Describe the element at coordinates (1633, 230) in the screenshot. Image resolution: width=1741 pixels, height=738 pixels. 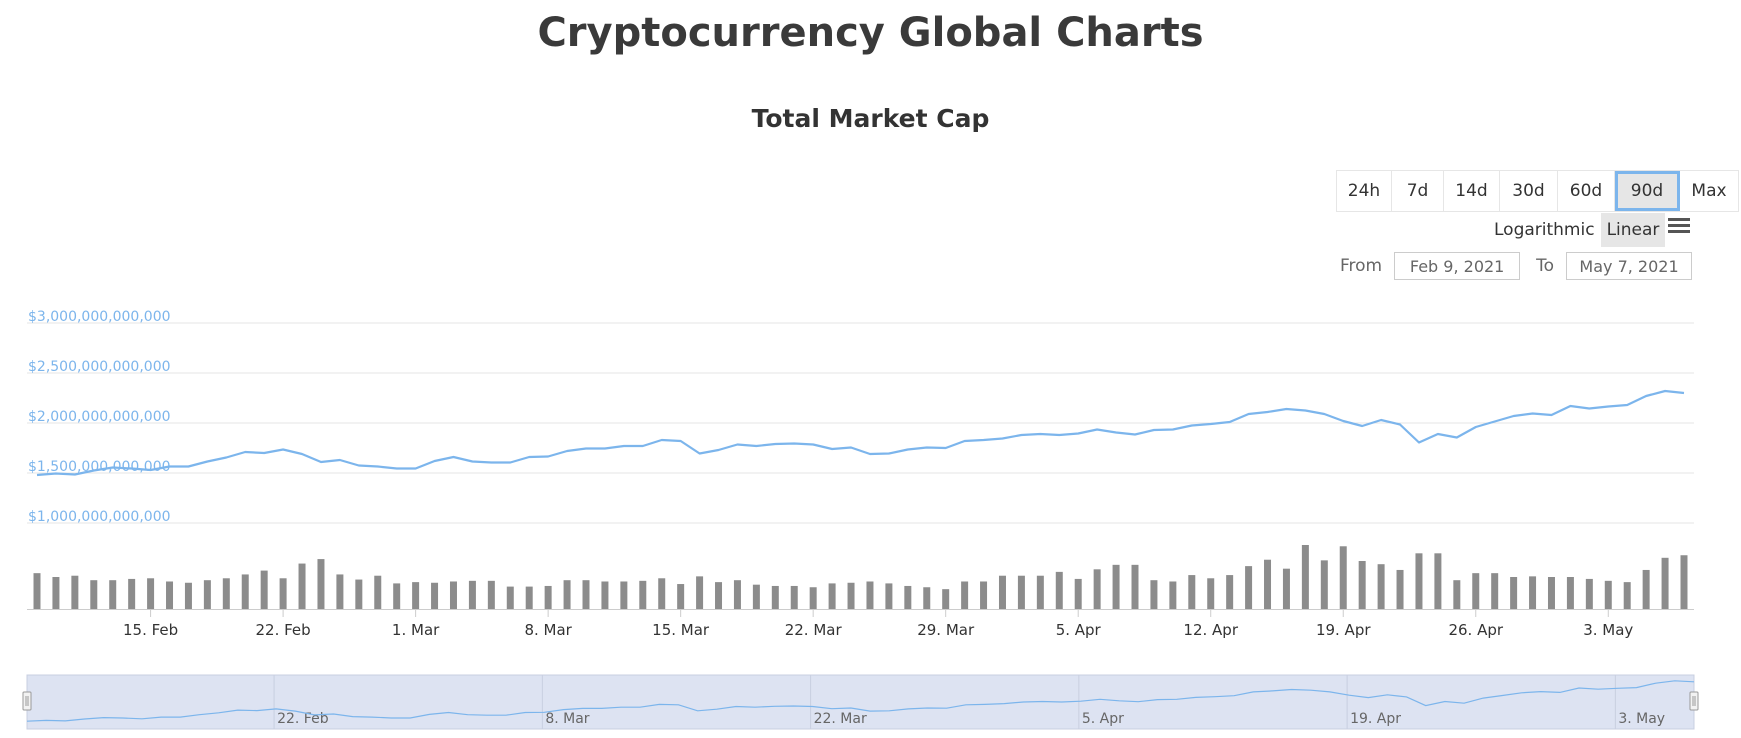
I see `linear-button: Linear` at that location.